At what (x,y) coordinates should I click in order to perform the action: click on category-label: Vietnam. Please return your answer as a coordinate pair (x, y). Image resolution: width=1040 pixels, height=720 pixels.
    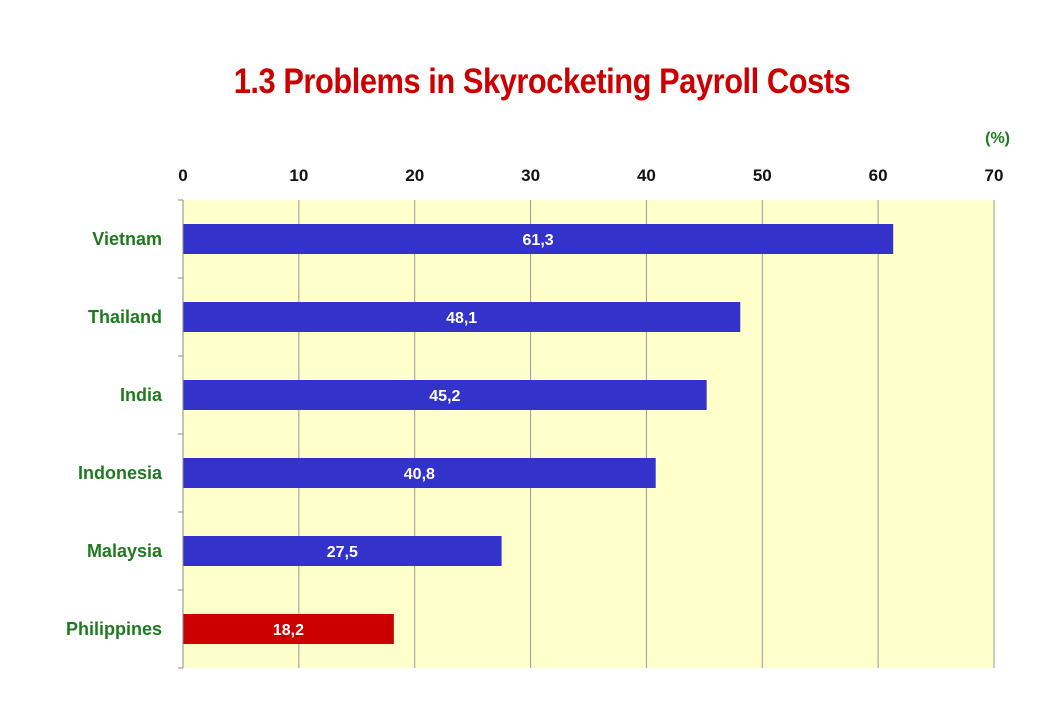
    Looking at the image, I should click on (127, 239).